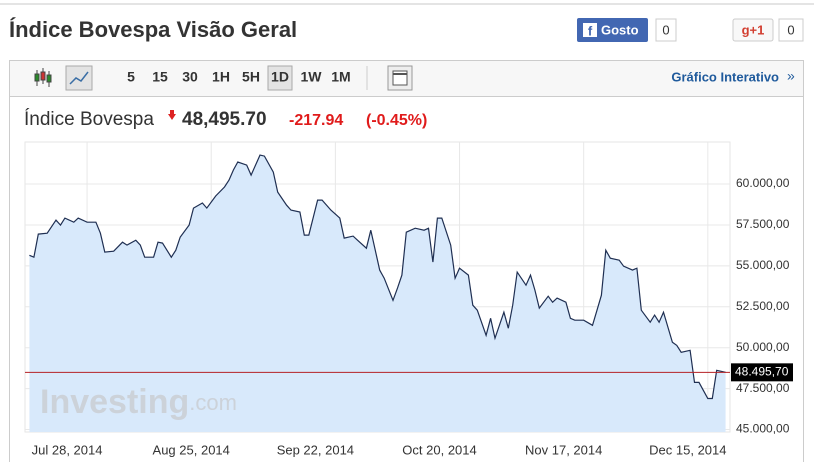 The width and height of the screenshot is (814, 467). I want to click on period-active, so click(280, 78).